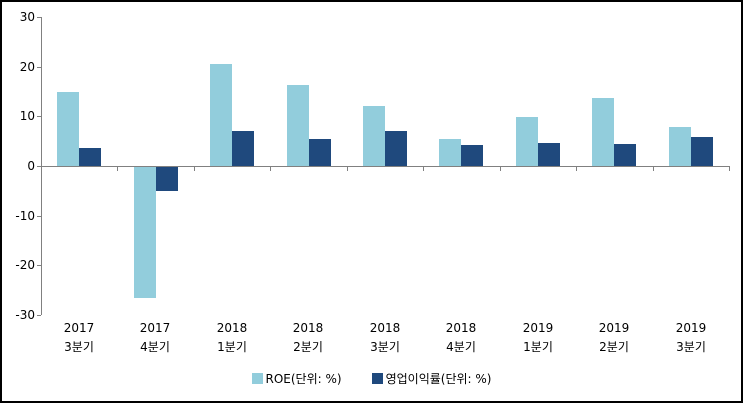 Image resolution: width=743 pixels, height=403 pixels. I want to click on x-axis-label: 2018 4분기, so click(461, 338).